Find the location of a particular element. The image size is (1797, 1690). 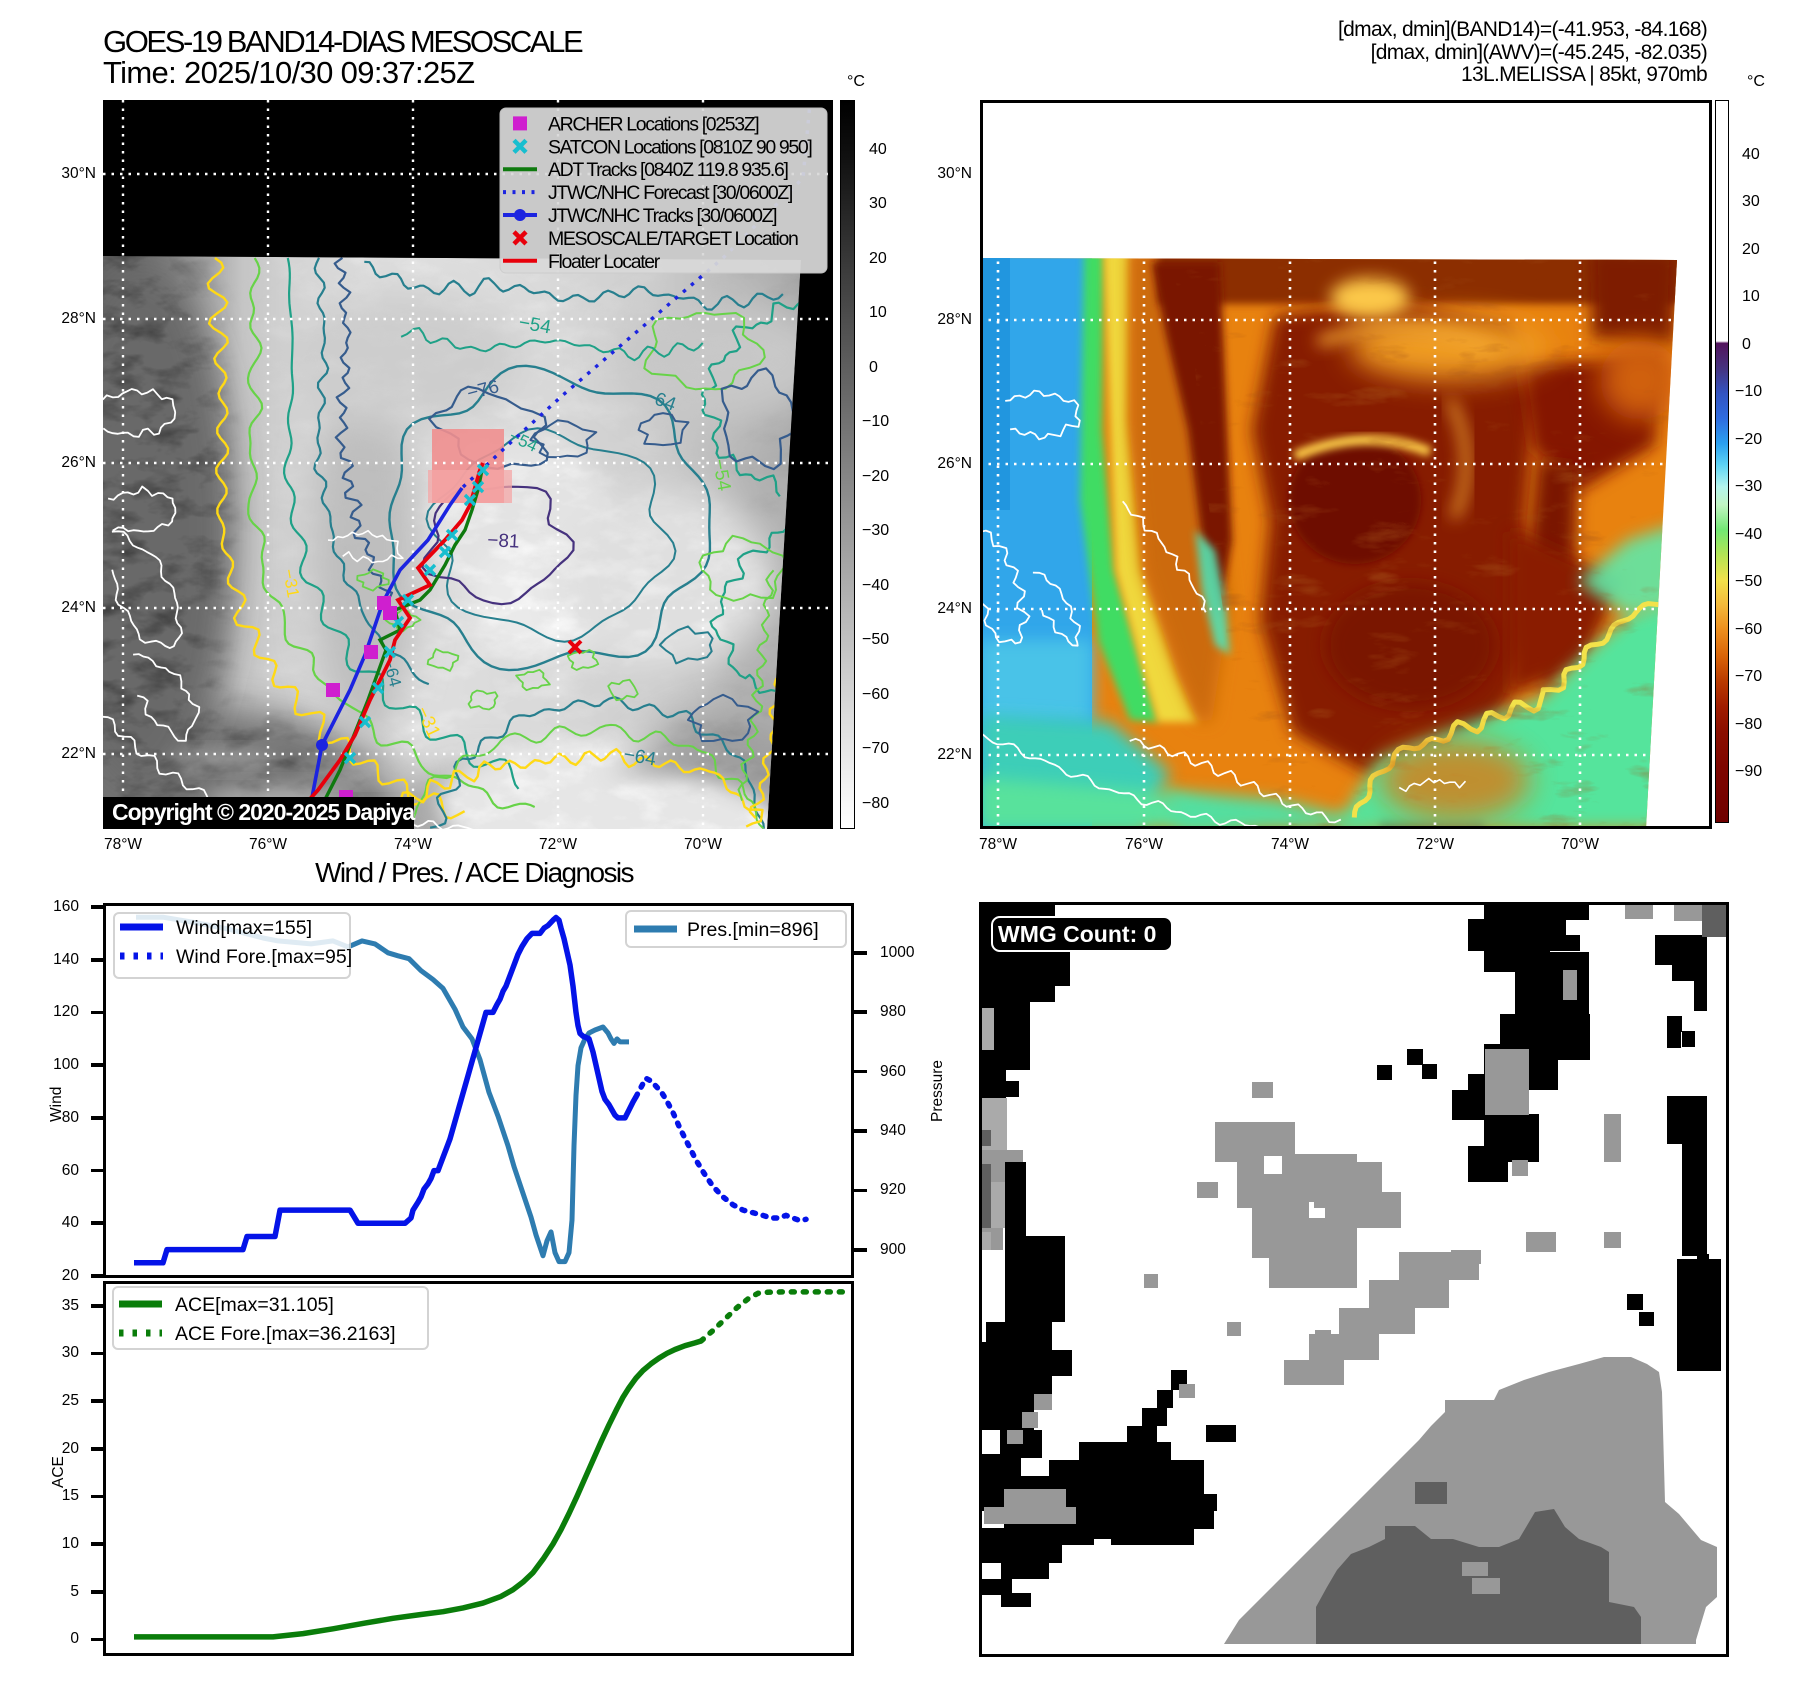

svg-text: Wind[max=155] is located at coordinates (244, 928).